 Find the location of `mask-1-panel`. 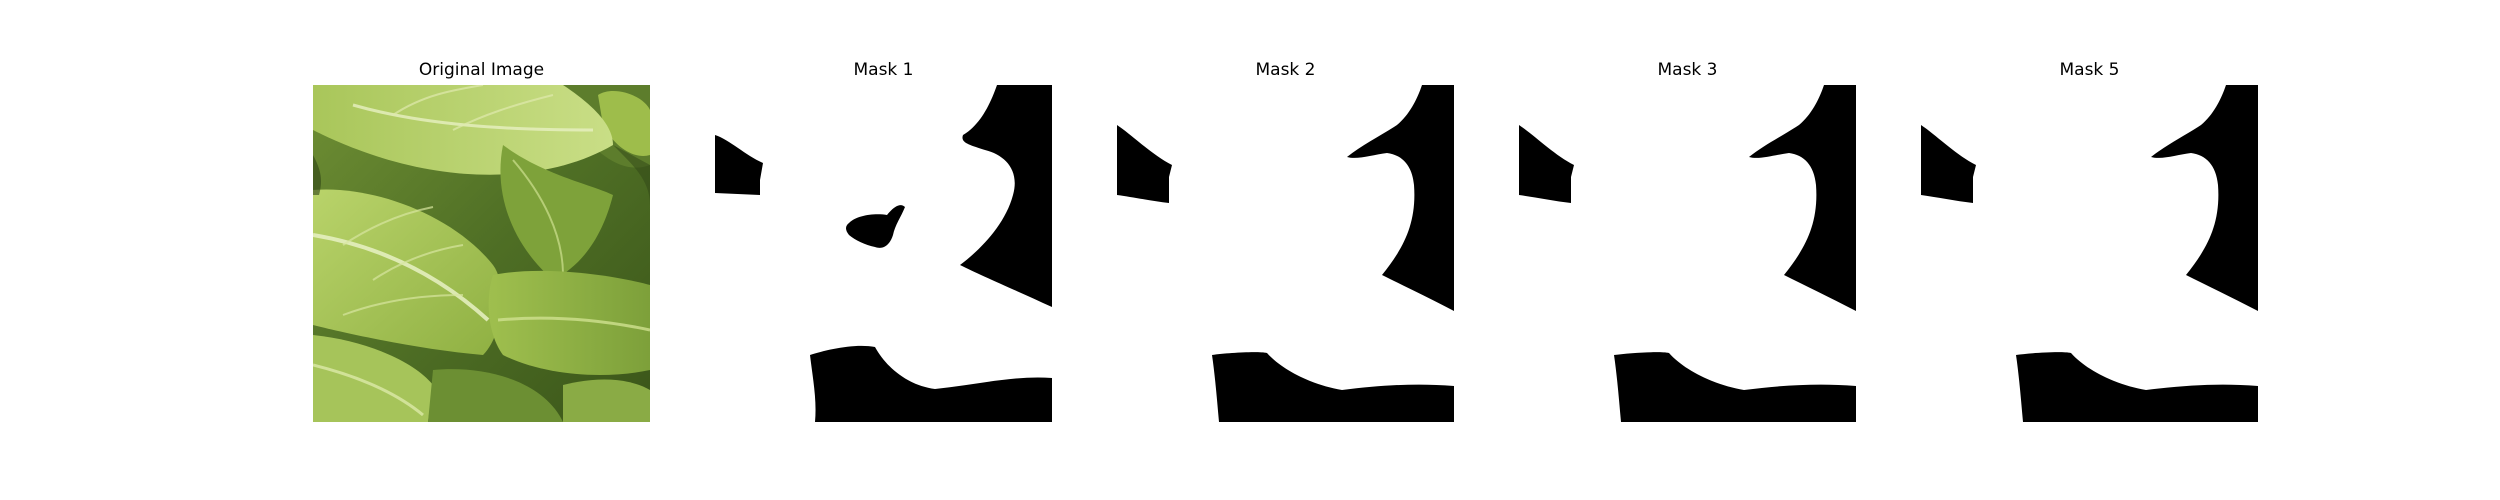

mask-1-panel is located at coordinates (883, 253).